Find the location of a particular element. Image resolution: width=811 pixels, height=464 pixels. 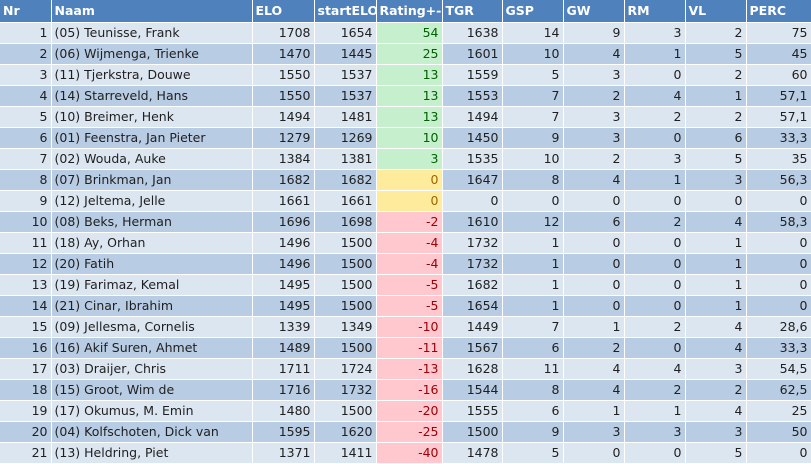

table-row: 13 (19) Farimaz, Kemal 1495 1500 -5 1682 1 0 0 1 0 is located at coordinates (405, 285).